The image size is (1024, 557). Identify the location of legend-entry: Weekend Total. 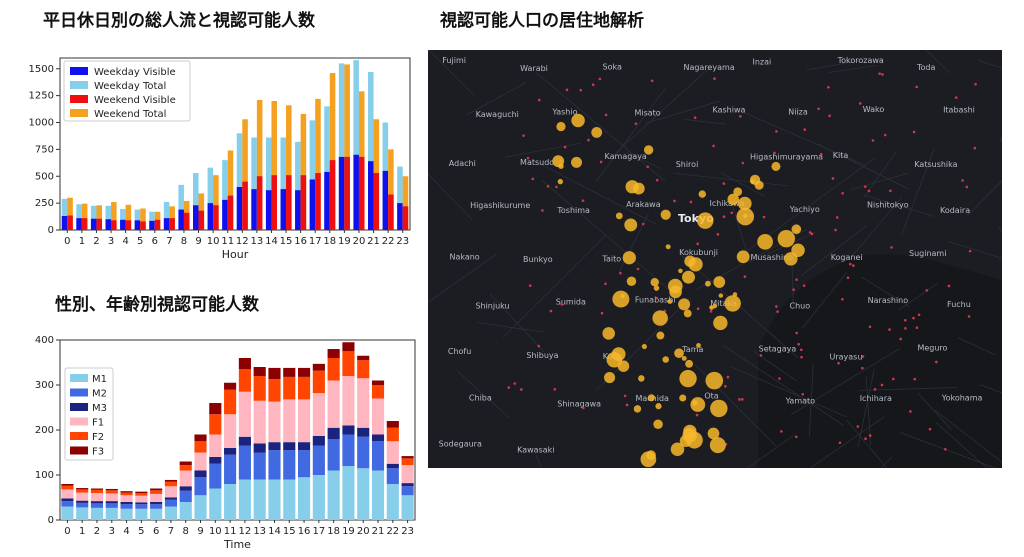
(130, 114).